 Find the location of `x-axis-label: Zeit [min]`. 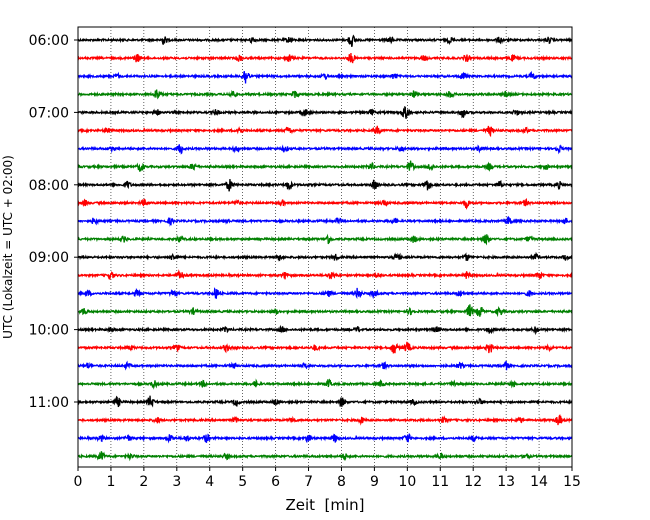

x-axis-label: Zeit [min] is located at coordinates (324, 505).